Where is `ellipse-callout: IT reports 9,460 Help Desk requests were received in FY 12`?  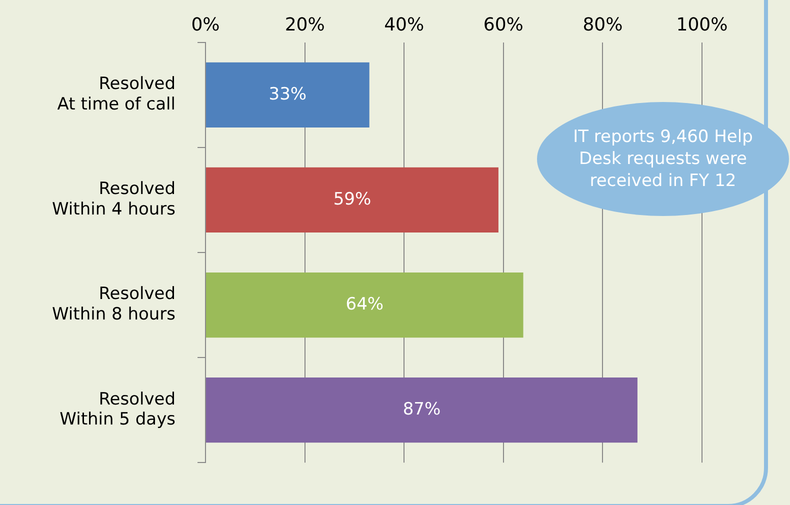 ellipse-callout: IT reports 9,460 Help Desk requests were received in FY 12 is located at coordinates (663, 159).